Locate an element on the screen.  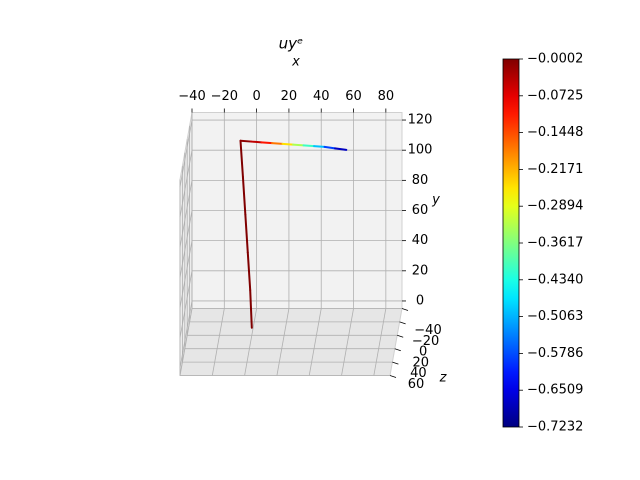
y-tick-label: 20 is located at coordinates (420, 270).